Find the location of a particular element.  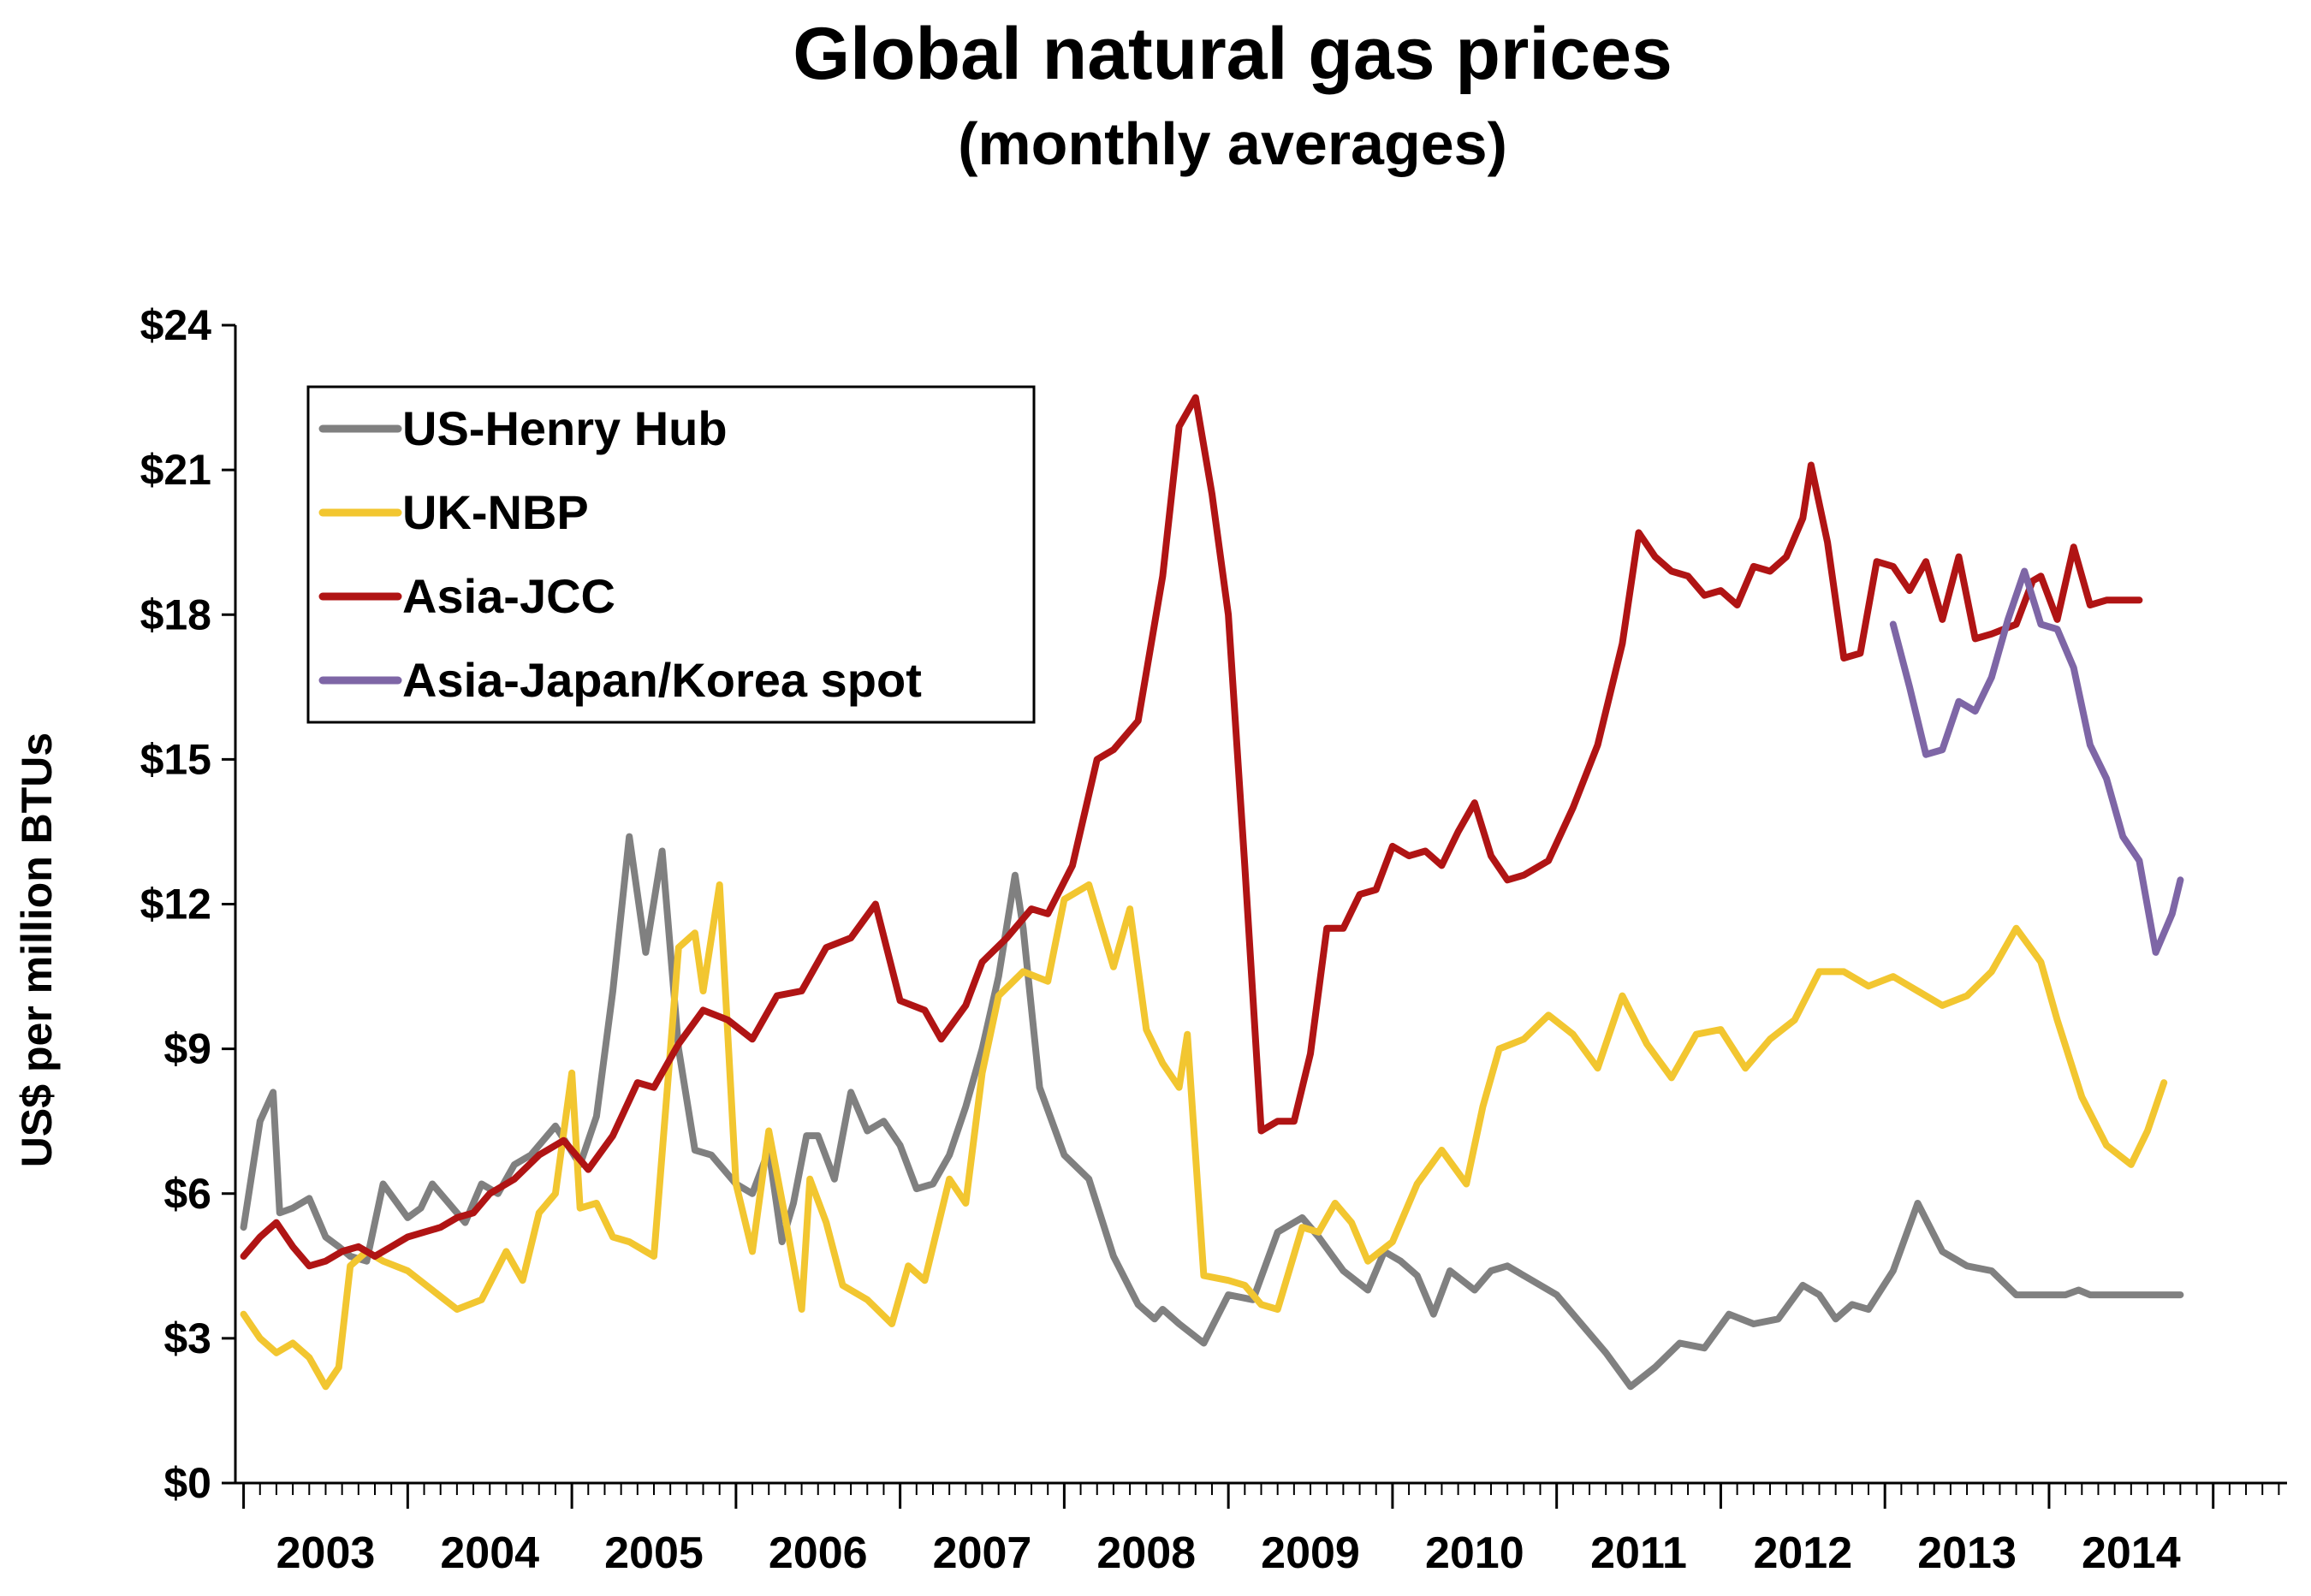

x-tick-label: 2005 is located at coordinates (654, 1553).